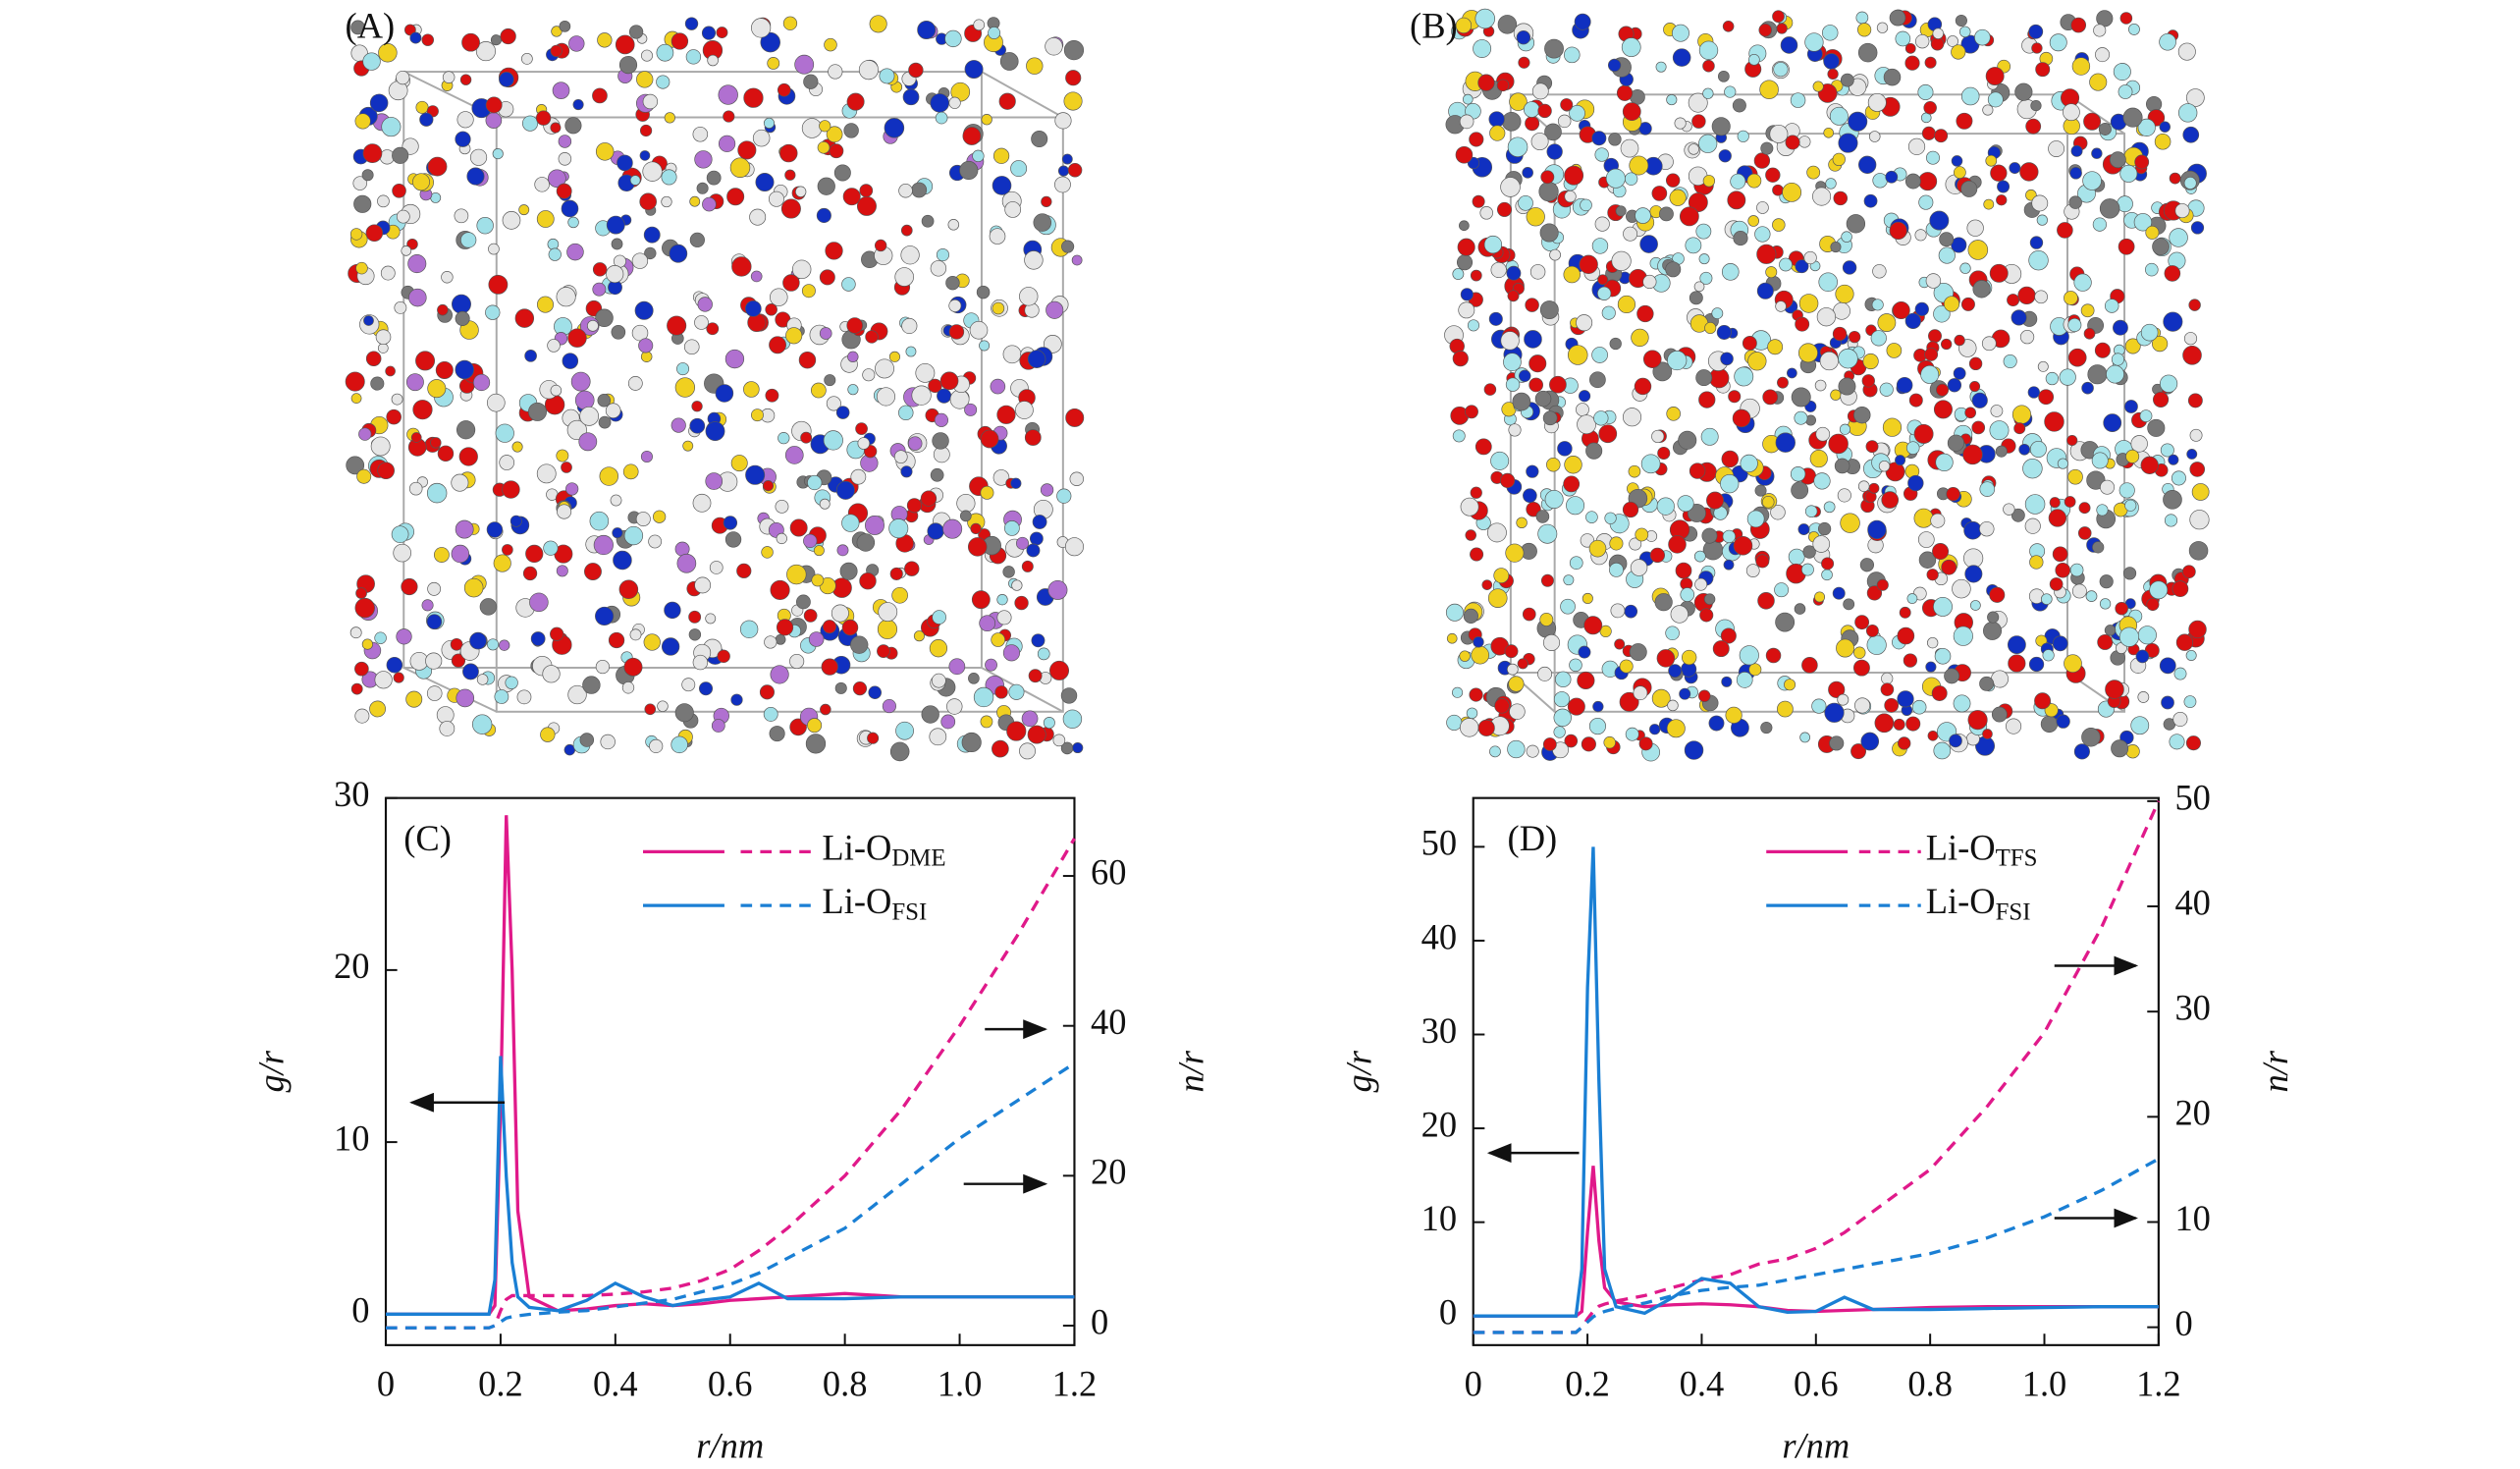 The width and height of the screenshot is (2520, 1469). Describe the element at coordinates (2192, 1218) in the screenshot. I see `y2-tick-label: 10` at that location.